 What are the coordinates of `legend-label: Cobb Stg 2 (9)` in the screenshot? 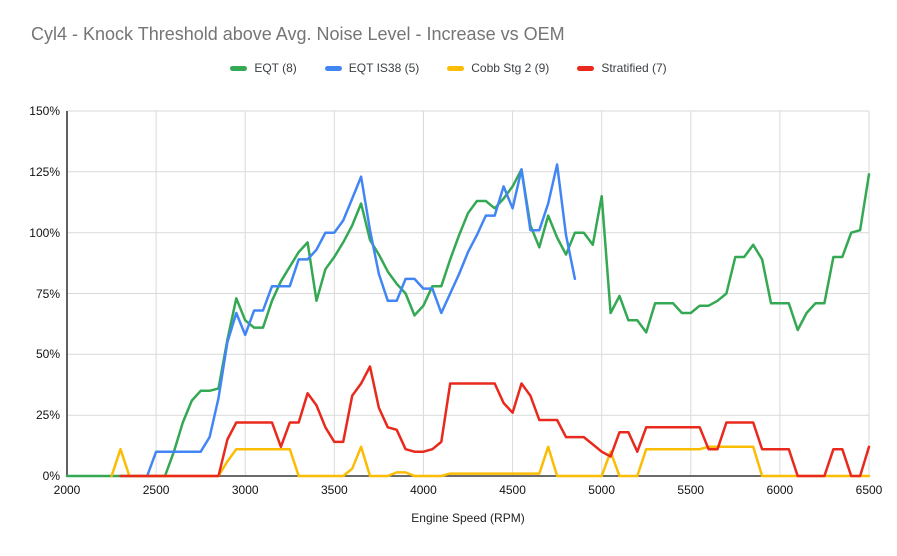 It's located at (510, 68).